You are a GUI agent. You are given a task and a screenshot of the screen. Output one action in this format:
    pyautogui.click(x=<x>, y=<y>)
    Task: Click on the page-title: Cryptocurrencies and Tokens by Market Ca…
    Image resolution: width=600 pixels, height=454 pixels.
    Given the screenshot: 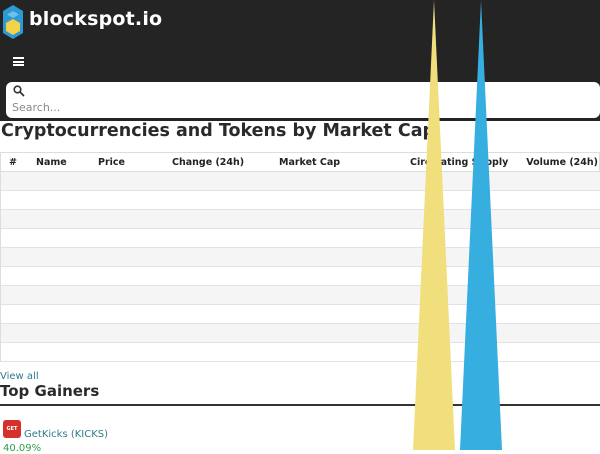 What is the action you would take?
    pyautogui.click(x=218, y=131)
    